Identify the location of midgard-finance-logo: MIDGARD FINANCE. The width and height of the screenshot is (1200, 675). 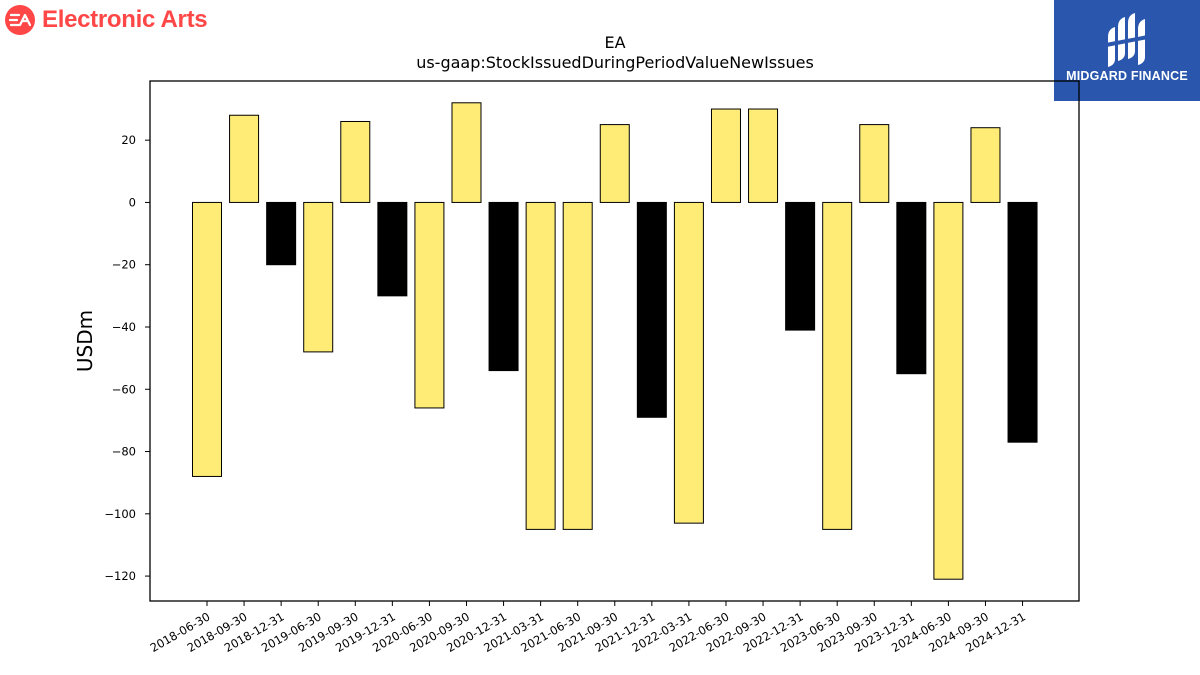
(1127, 50).